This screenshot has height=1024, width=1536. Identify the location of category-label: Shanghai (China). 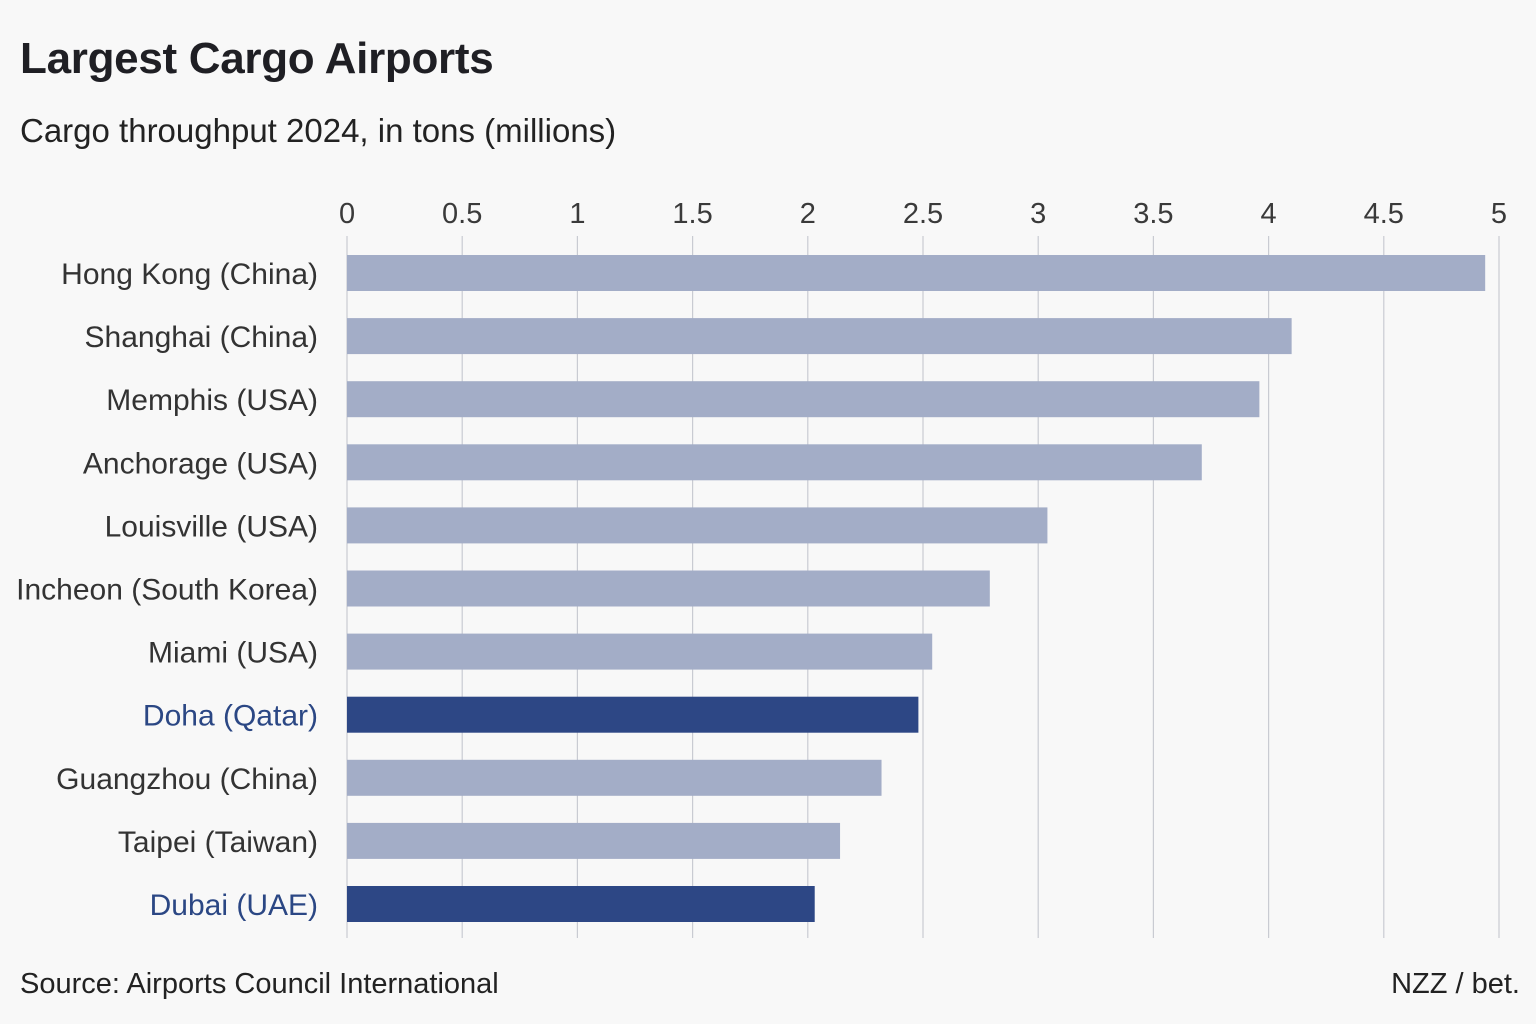
(201, 337).